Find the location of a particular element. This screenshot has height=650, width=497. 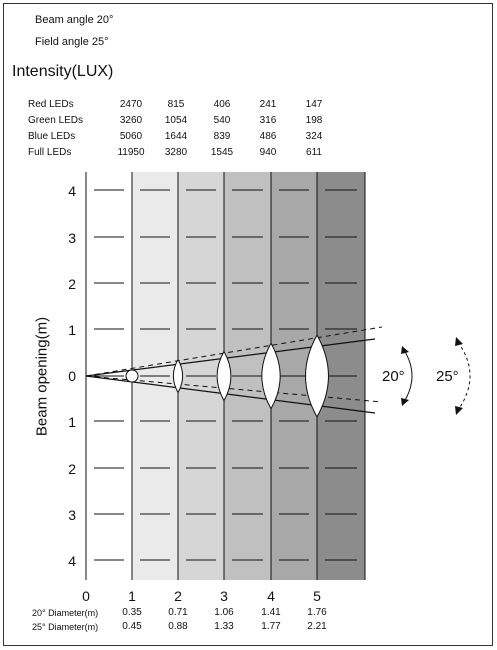

cell: 1.76 is located at coordinates (317, 612).